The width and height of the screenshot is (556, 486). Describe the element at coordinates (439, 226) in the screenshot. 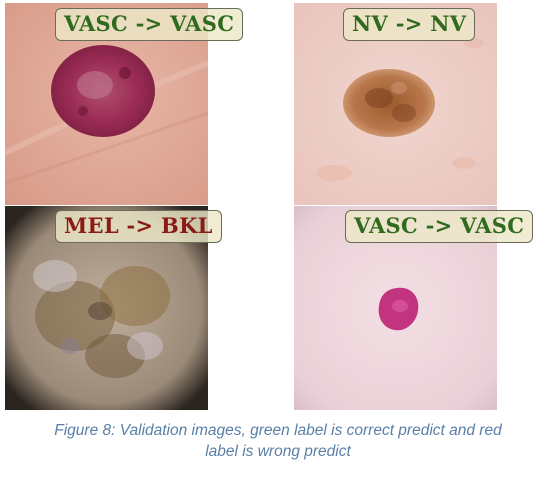

I see `prediction-label-bottom-right: VASC -> VASC` at that location.